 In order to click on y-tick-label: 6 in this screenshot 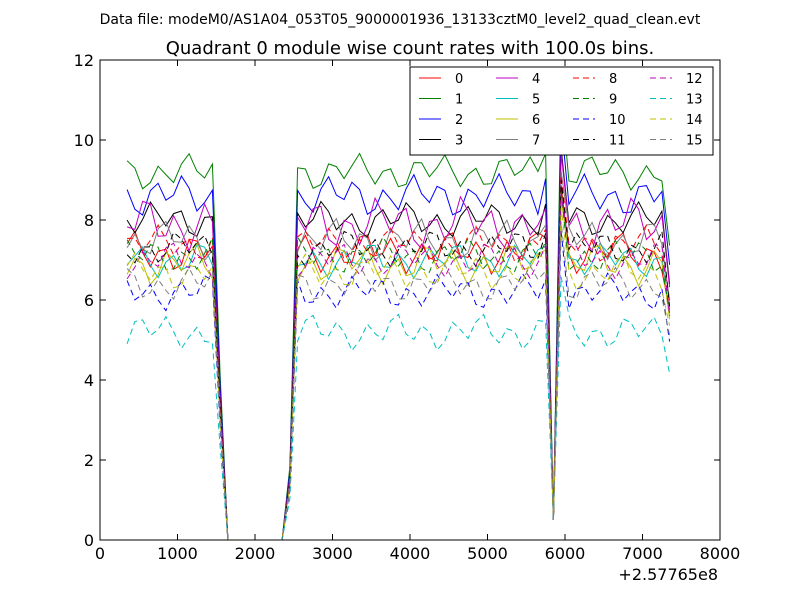, I will do `click(89, 300)`.